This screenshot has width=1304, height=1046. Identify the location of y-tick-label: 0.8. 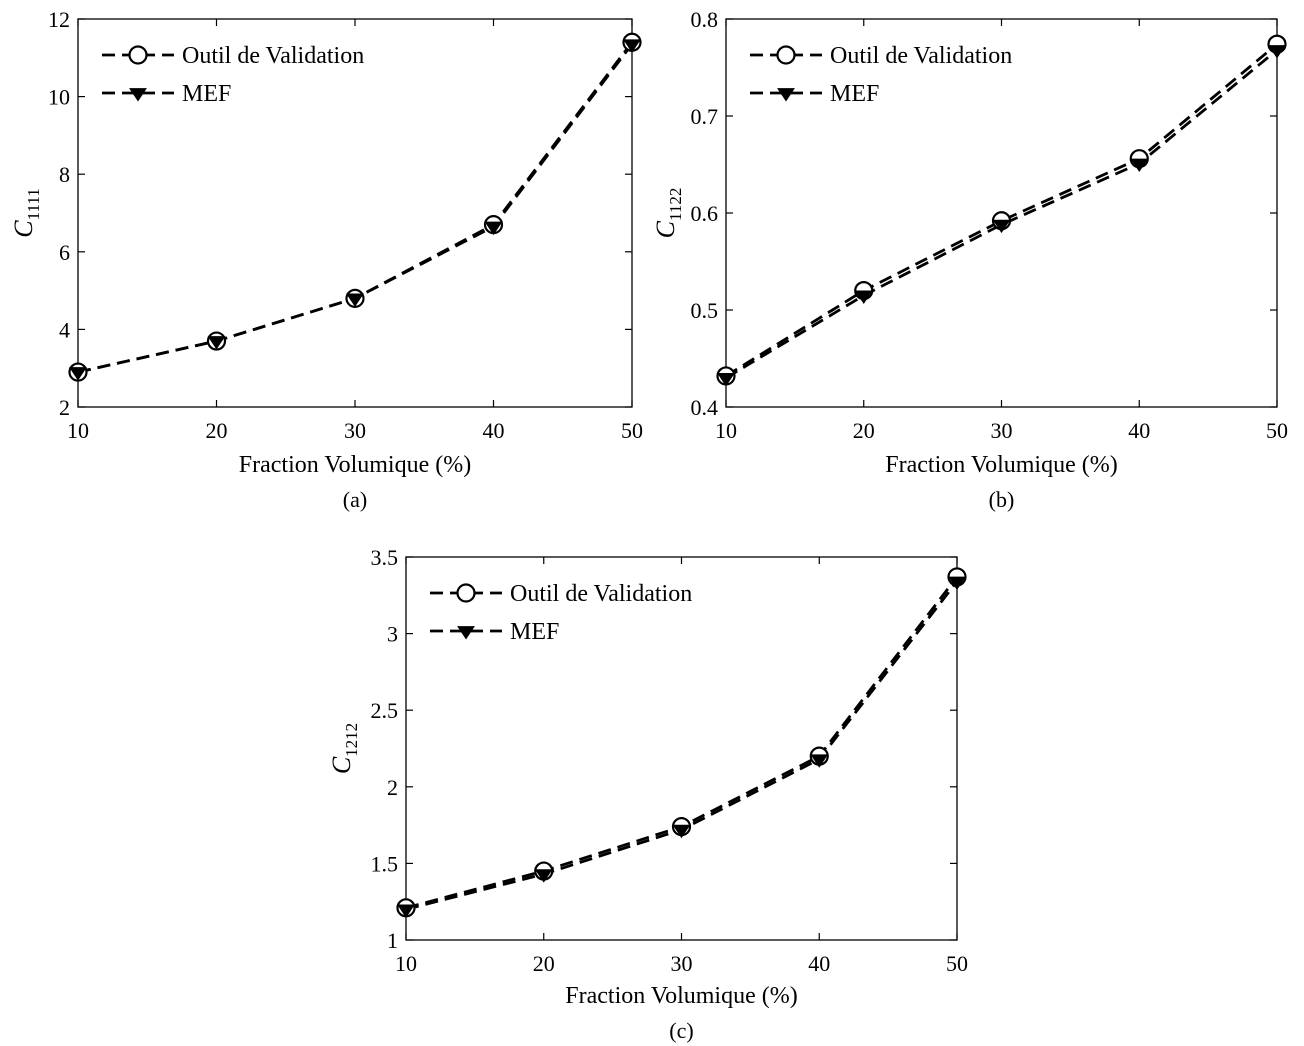
(705, 19).